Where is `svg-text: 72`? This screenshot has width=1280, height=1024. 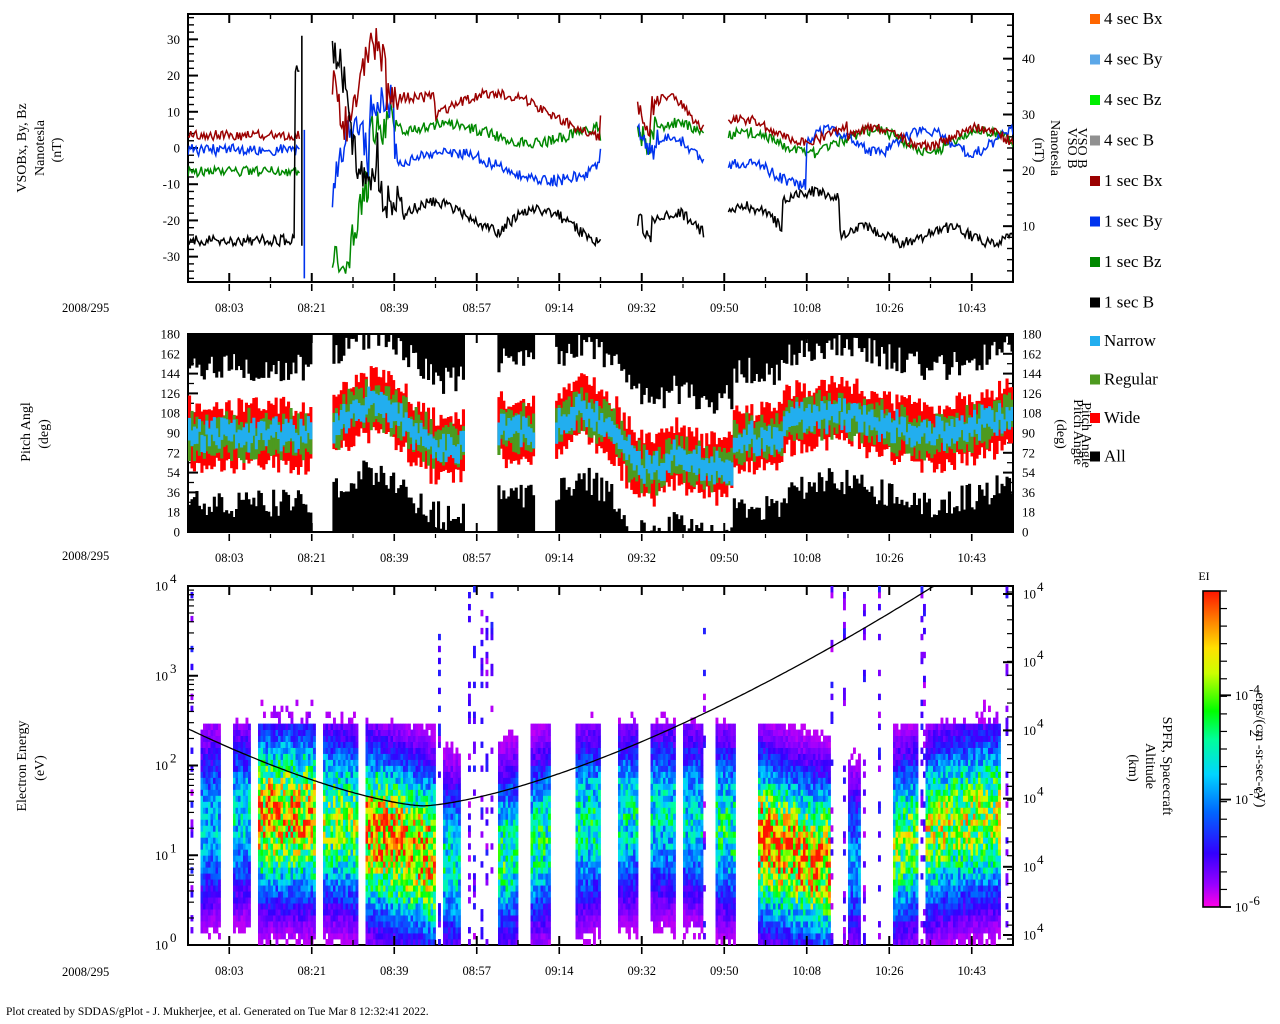
svg-text: 72 is located at coordinates (173, 452).